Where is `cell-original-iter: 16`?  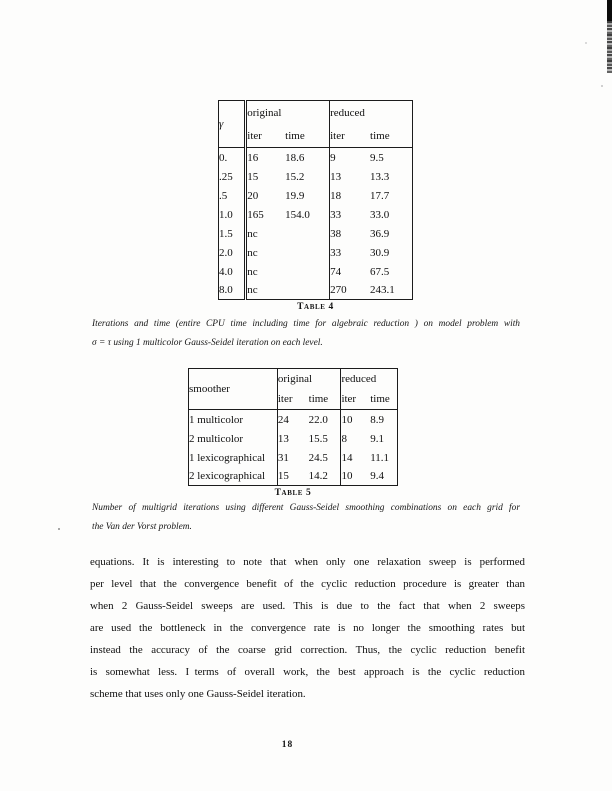
cell-original-iter: 16 is located at coordinates (253, 157).